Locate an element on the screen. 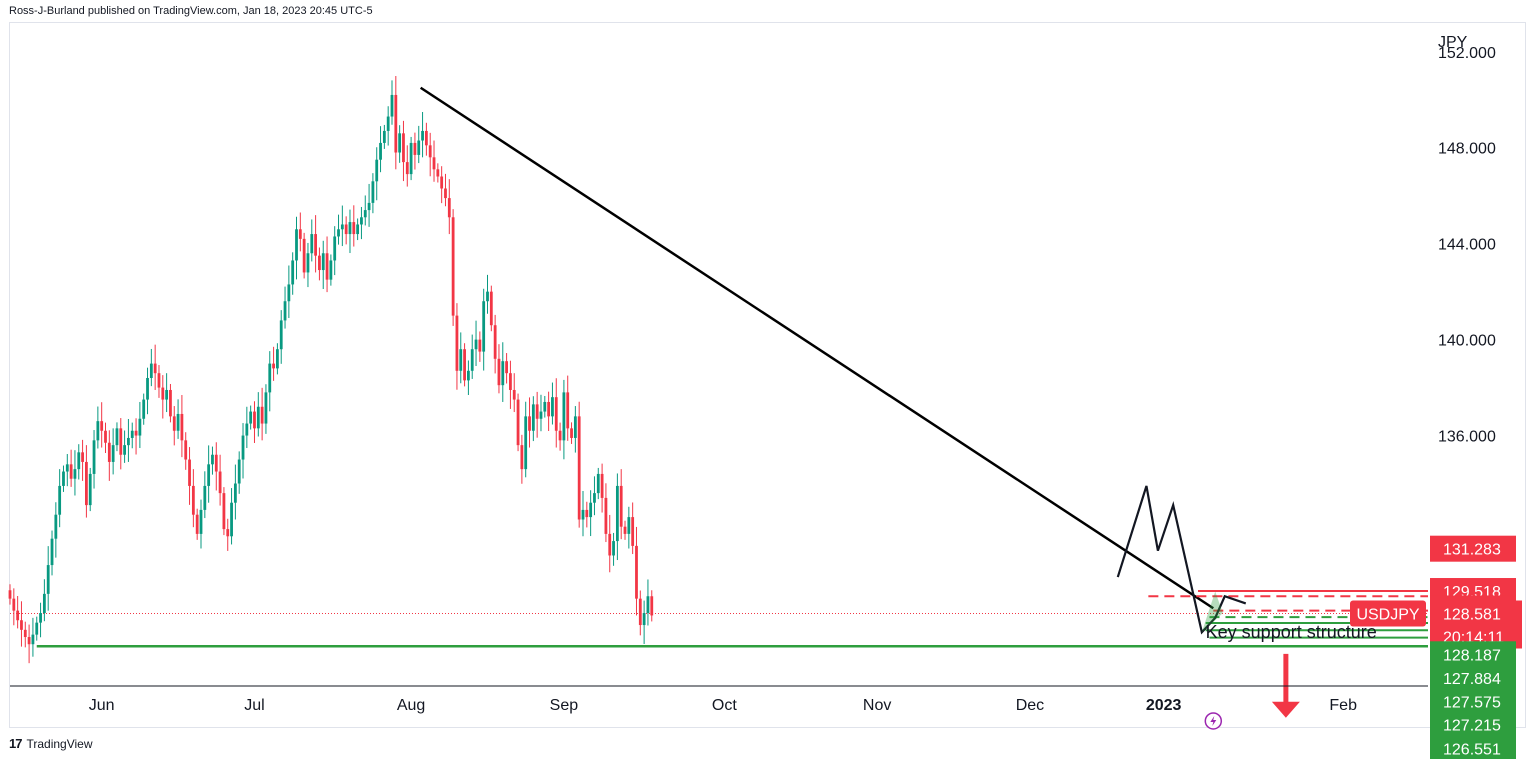 The width and height of the screenshot is (1536, 759). price-tag-label: 127.575 is located at coordinates (1472, 702).